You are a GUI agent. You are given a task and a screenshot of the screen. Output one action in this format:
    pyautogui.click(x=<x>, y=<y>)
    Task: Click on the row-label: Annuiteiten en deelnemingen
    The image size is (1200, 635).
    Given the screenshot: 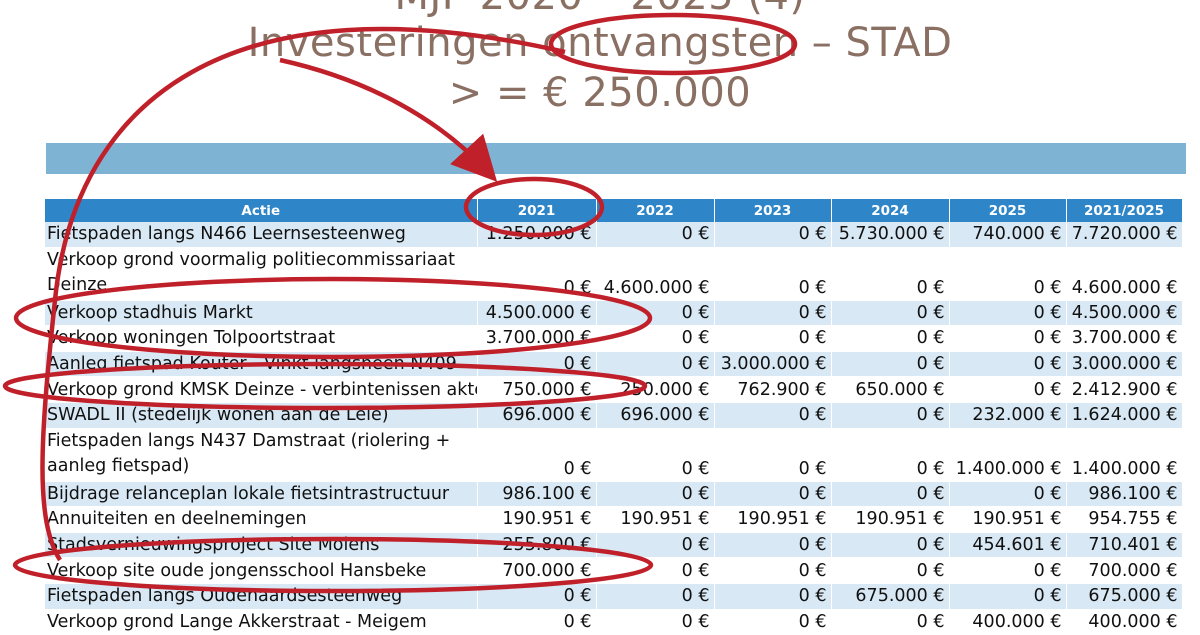 What is the action you would take?
    pyautogui.click(x=261, y=519)
    